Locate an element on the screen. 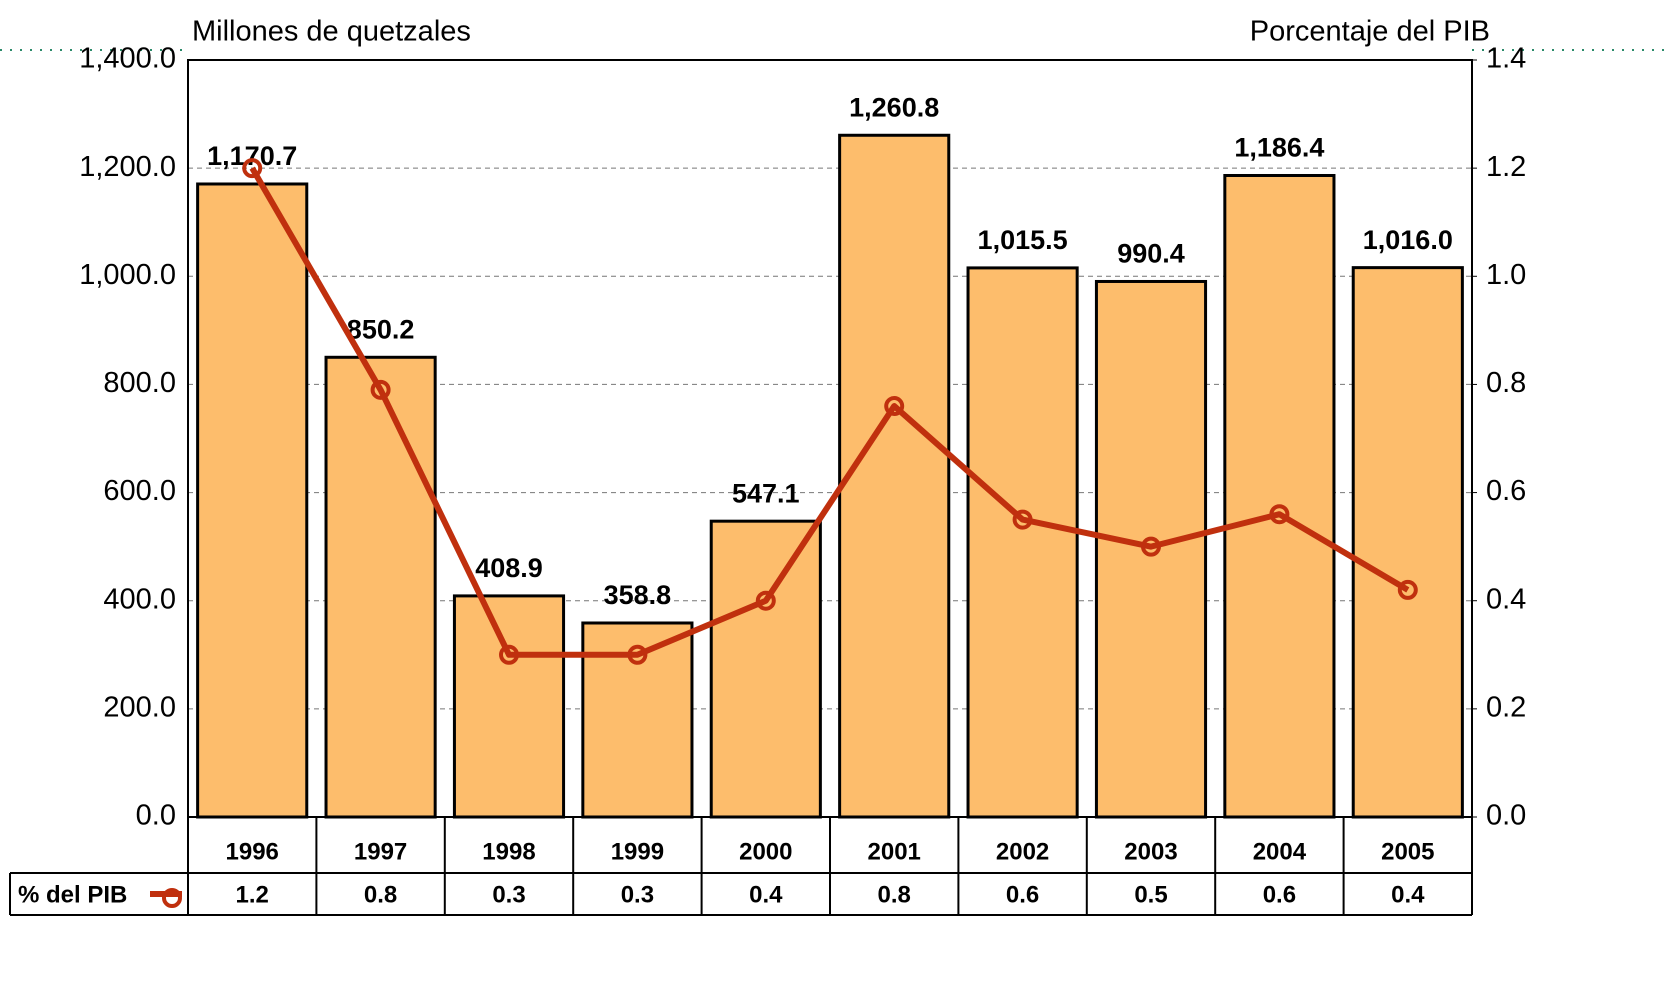 The image size is (1669, 981). x-tick-label: 2003 is located at coordinates (1150, 851).